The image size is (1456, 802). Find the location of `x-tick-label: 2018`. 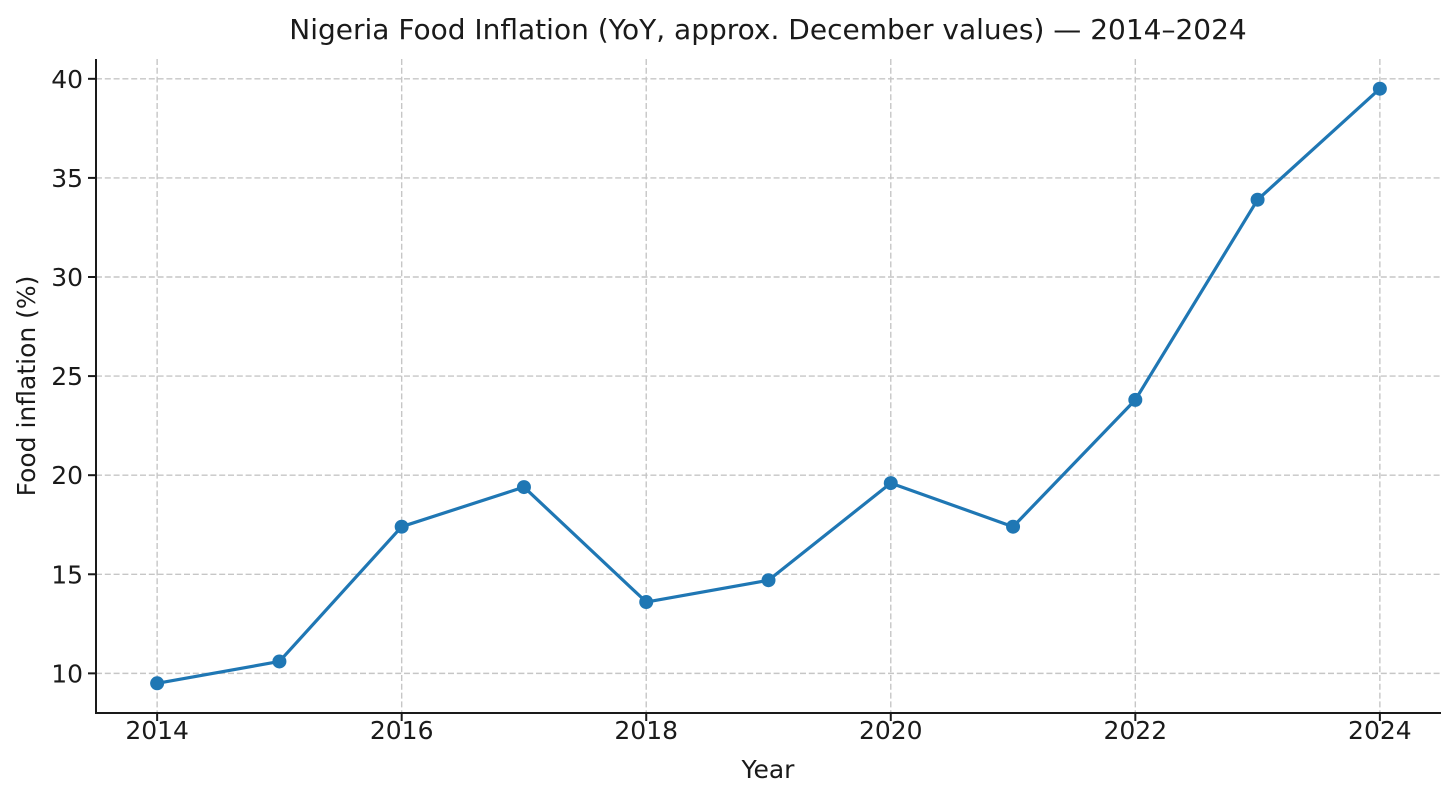

x-tick-label: 2018 is located at coordinates (646, 730).